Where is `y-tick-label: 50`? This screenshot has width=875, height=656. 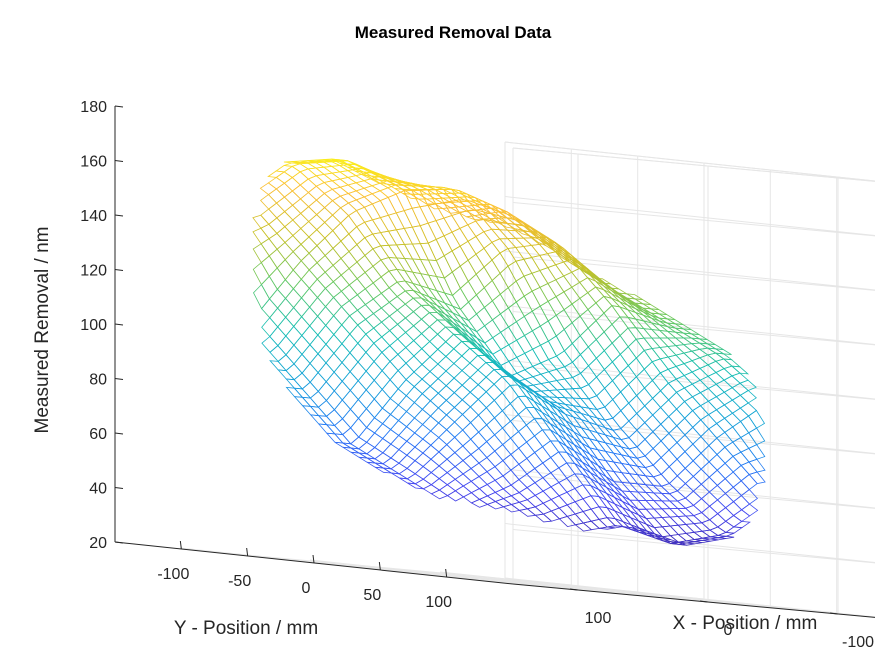
y-tick-label: 50 is located at coordinates (372, 595).